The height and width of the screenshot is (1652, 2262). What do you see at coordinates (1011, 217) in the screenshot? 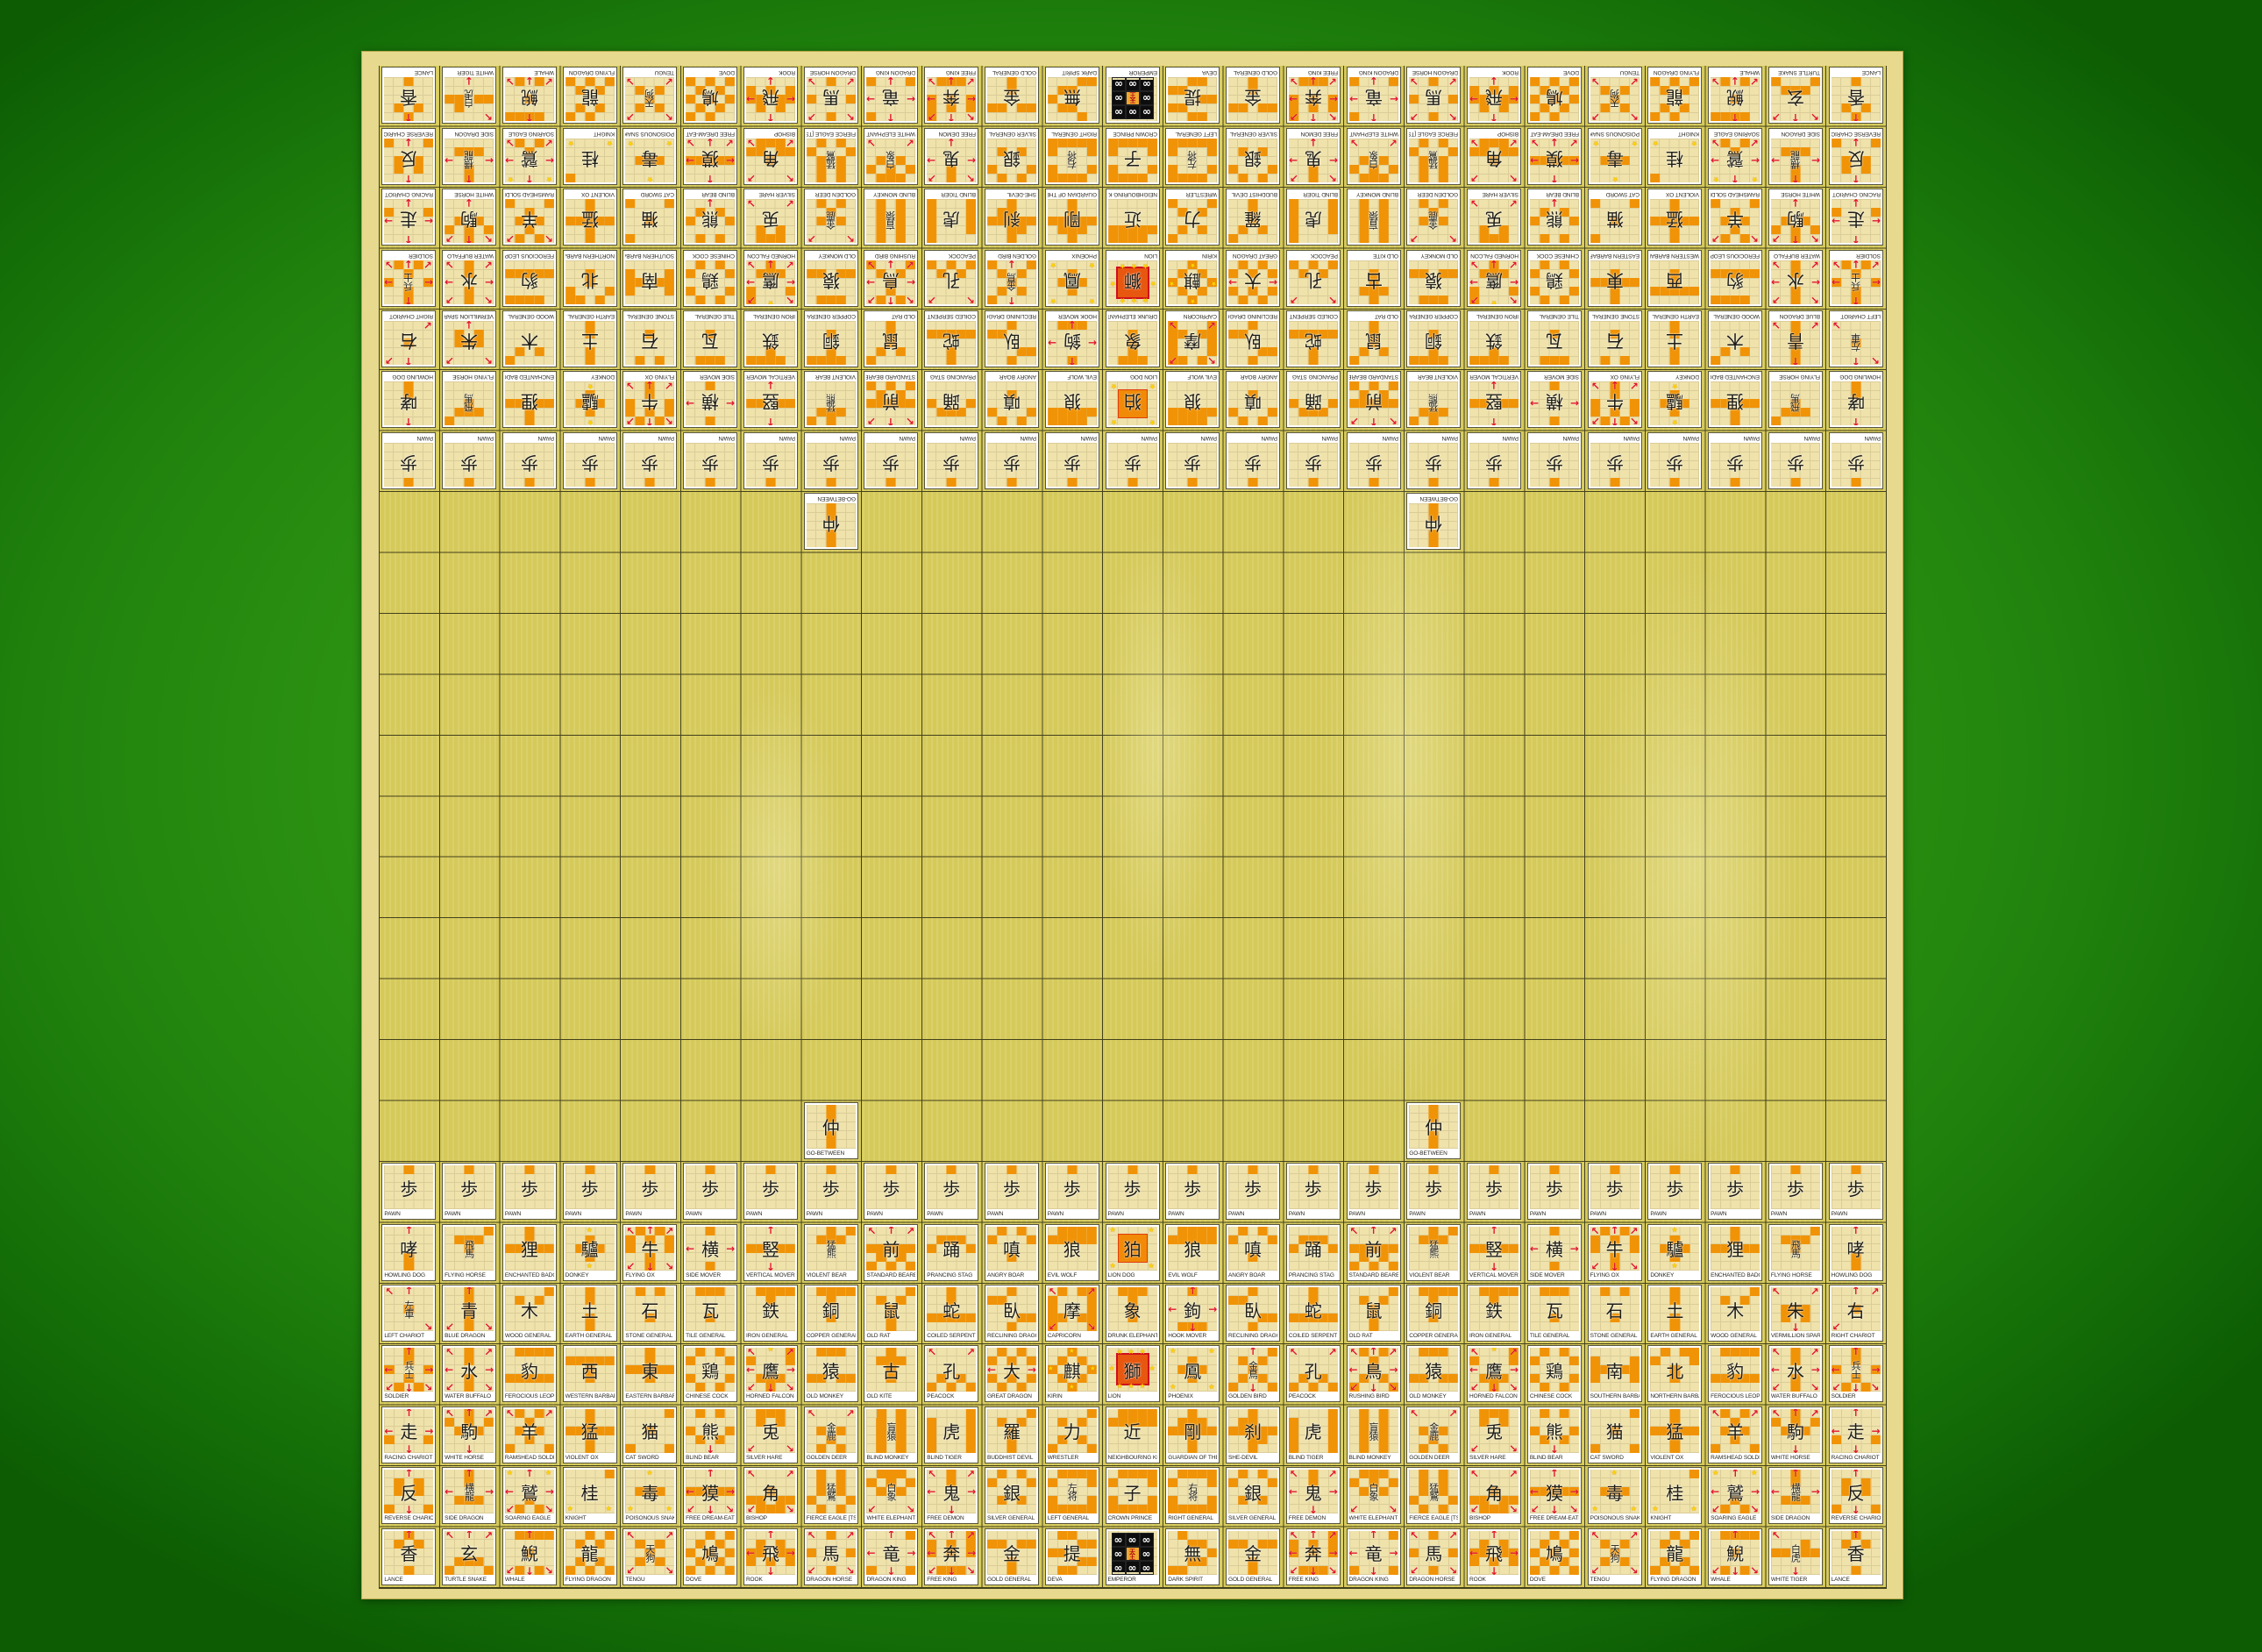
I see `piece-tile-she-devil: 刹 SHE-DEVIL` at bounding box center [1011, 217].